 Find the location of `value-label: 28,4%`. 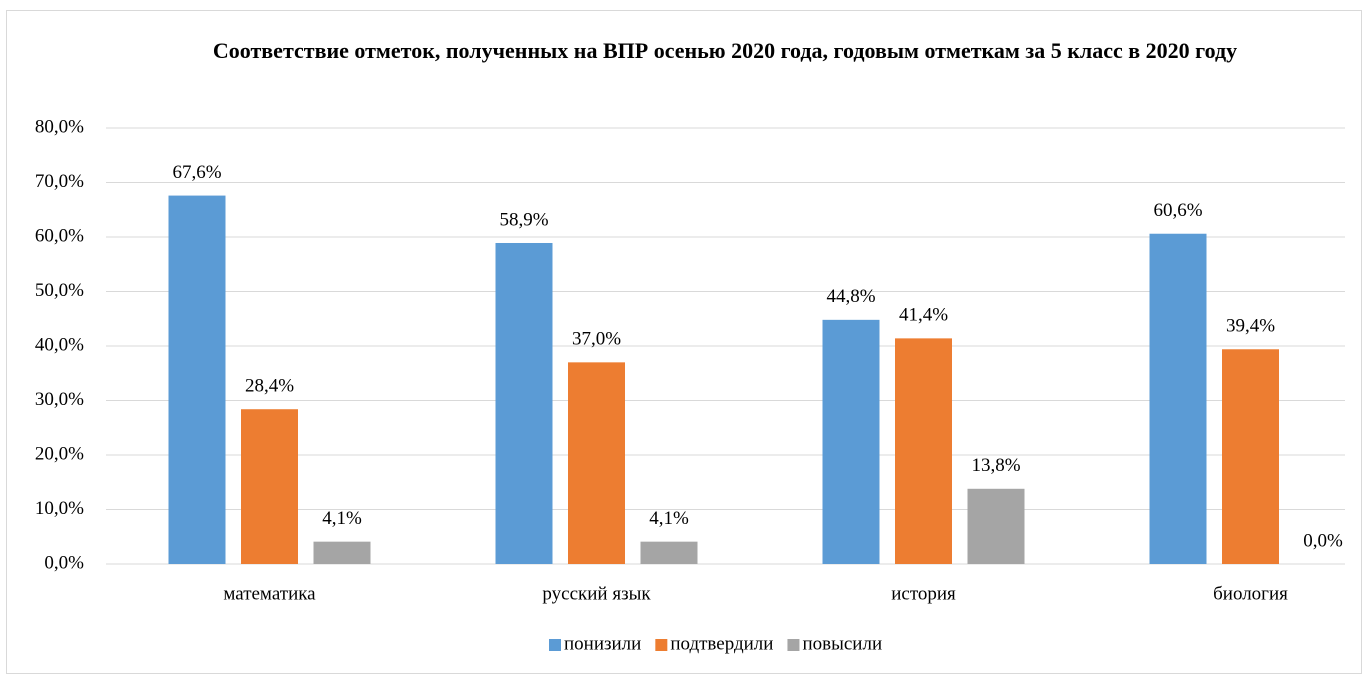

value-label: 28,4% is located at coordinates (269, 386).